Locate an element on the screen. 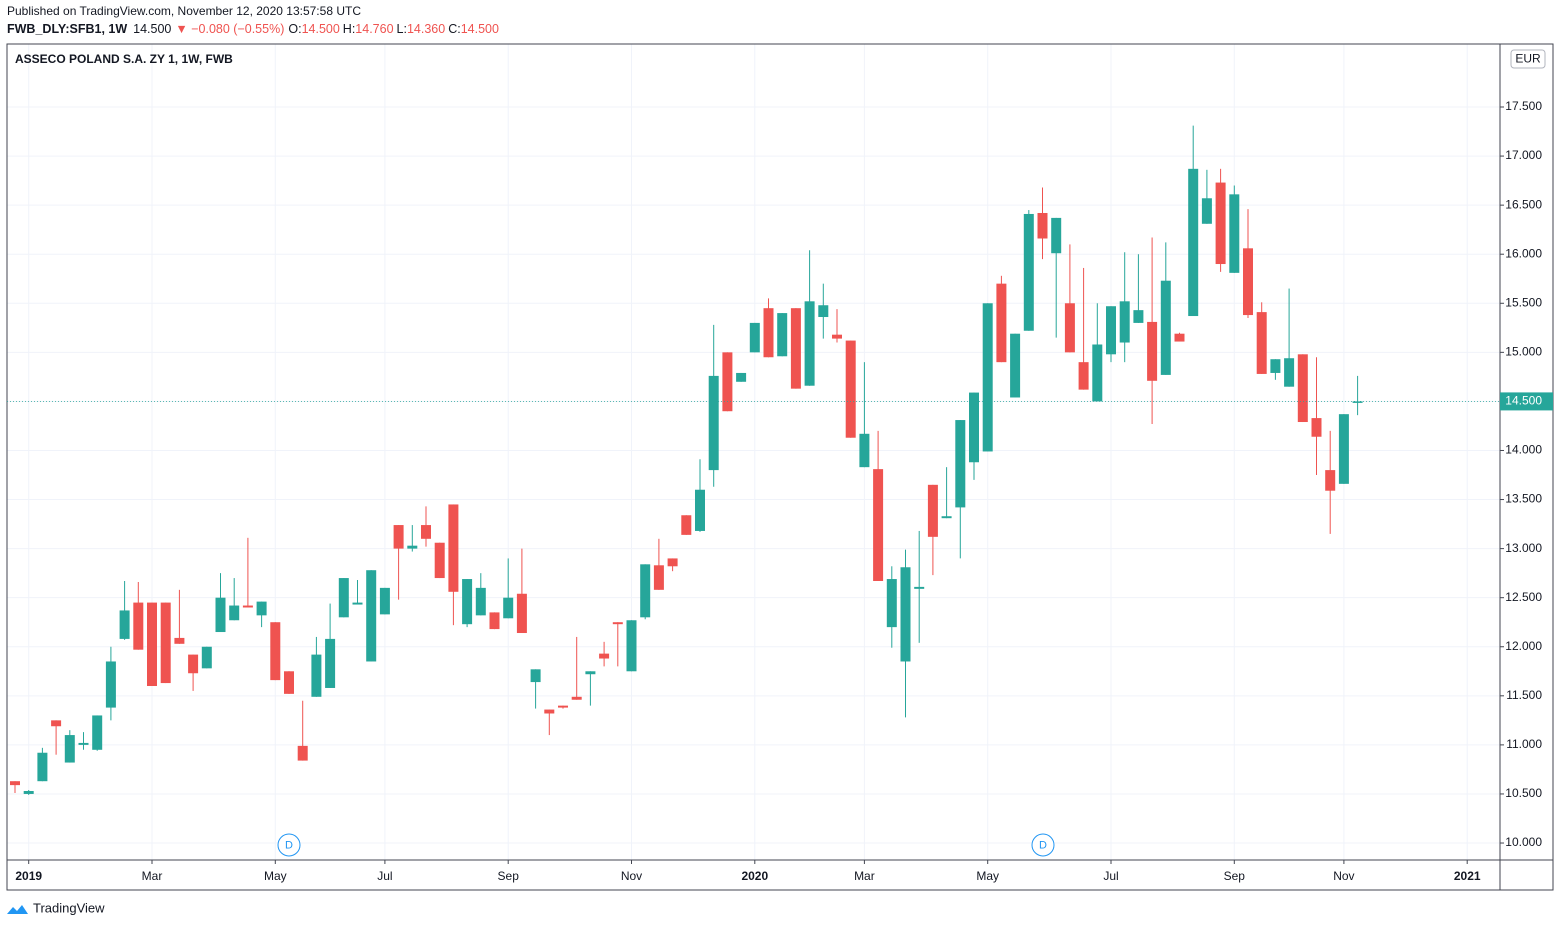 The width and height of the screenshot is (1560, 927). x-tick-label: May is located at coordinates (987, 876).